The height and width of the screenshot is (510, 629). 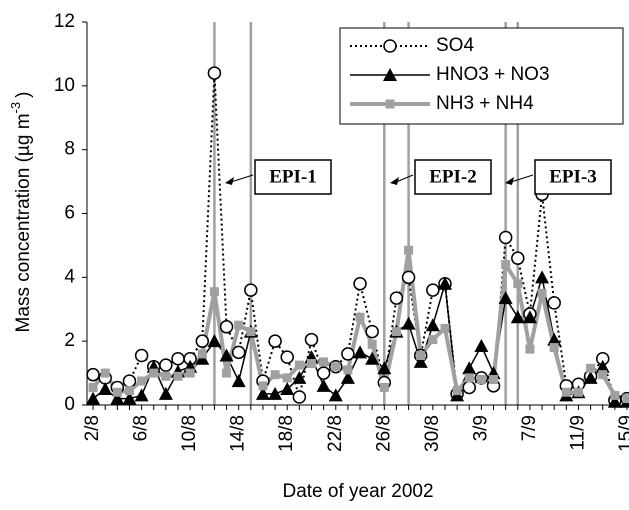 What do you see at coordinates (69, 340) in the screenshot?
I see `y-tick-label: 2` at bounding box center [69, 340].